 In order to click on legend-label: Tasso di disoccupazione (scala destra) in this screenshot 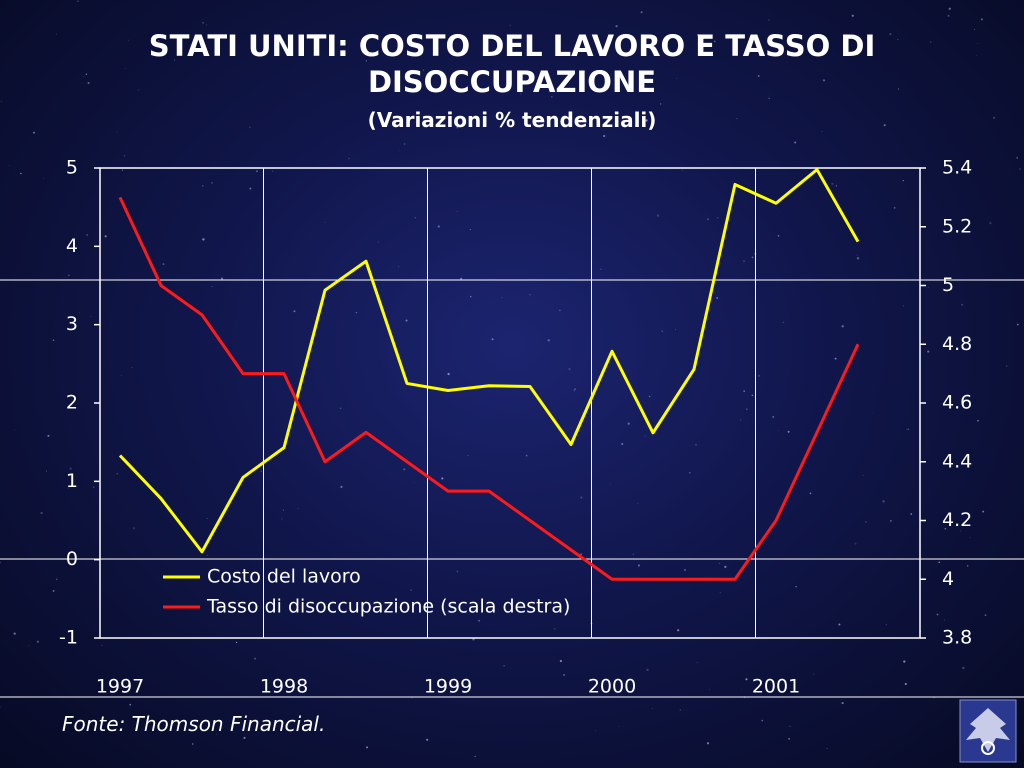, I will do `click(388, 607)`.